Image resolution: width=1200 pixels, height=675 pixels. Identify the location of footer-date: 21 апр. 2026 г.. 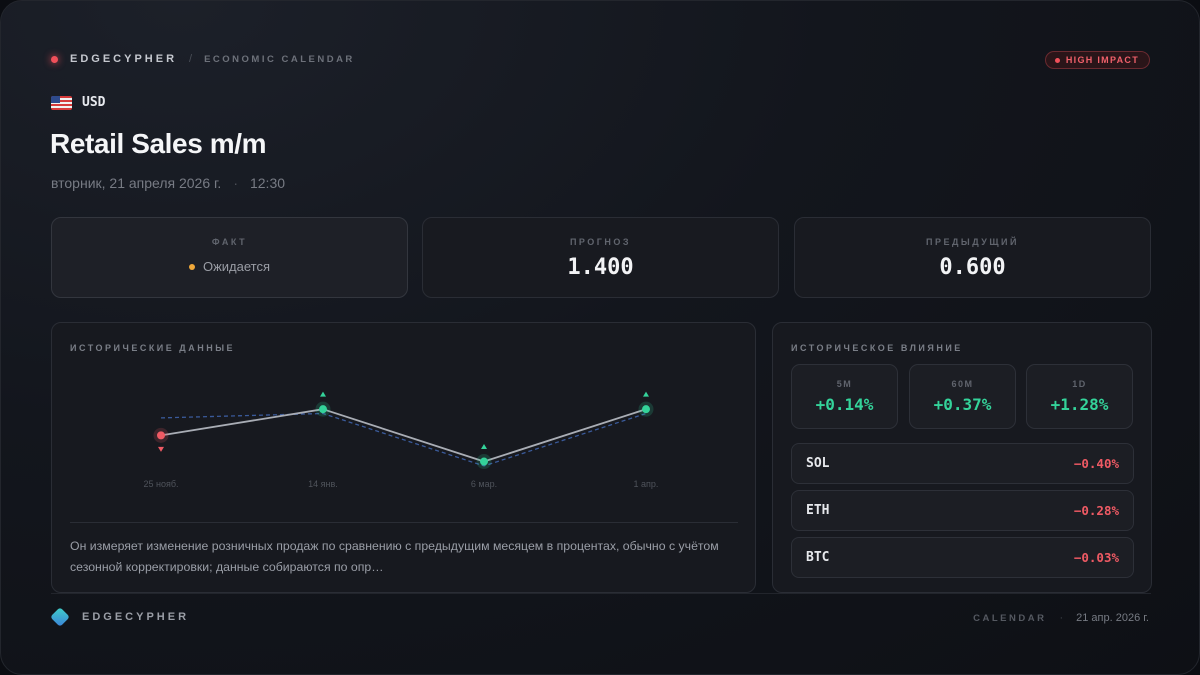
(1112, 618).